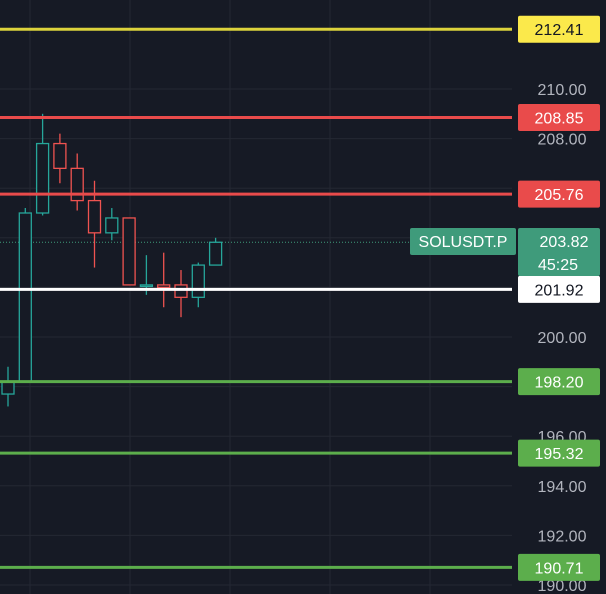  Describe the element at coordinates (558, 265) in the screenshot. I see `countdown-label: 45:25` at that location.